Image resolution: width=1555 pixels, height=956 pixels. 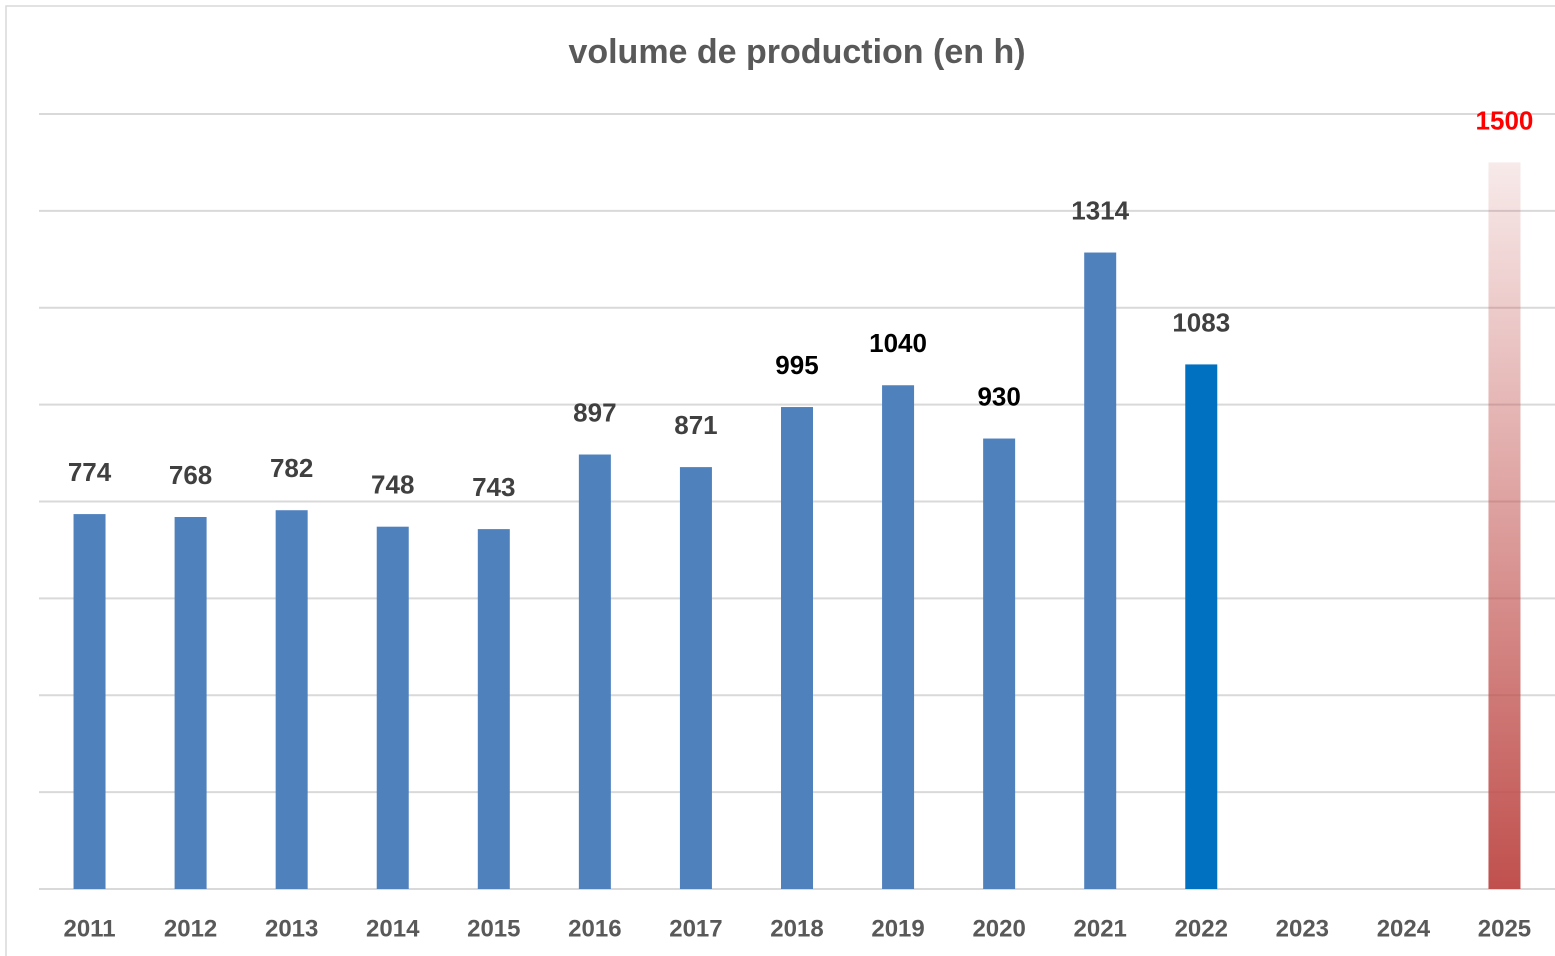 I want to click on data-label: 871, so click(x=695, y=425).